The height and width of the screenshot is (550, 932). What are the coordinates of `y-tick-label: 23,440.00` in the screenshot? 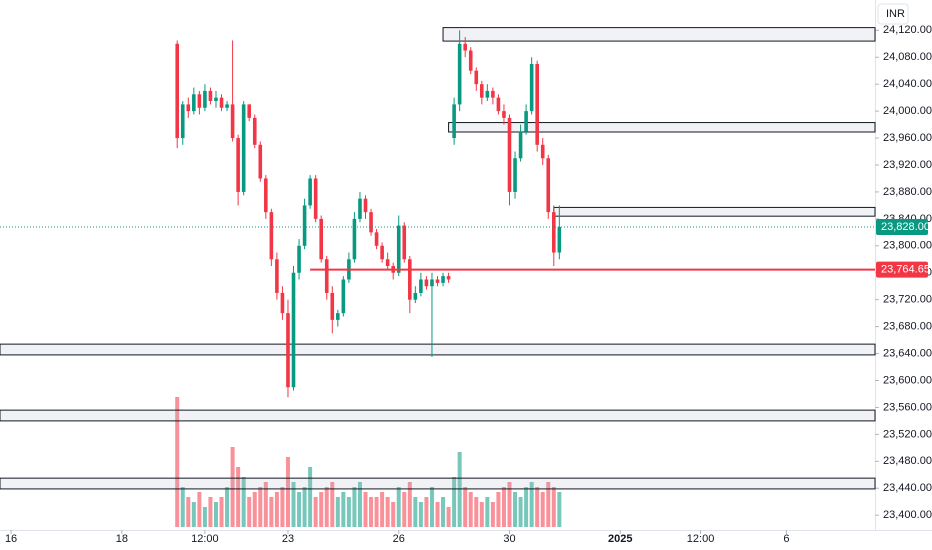 It's located at (907, 488).